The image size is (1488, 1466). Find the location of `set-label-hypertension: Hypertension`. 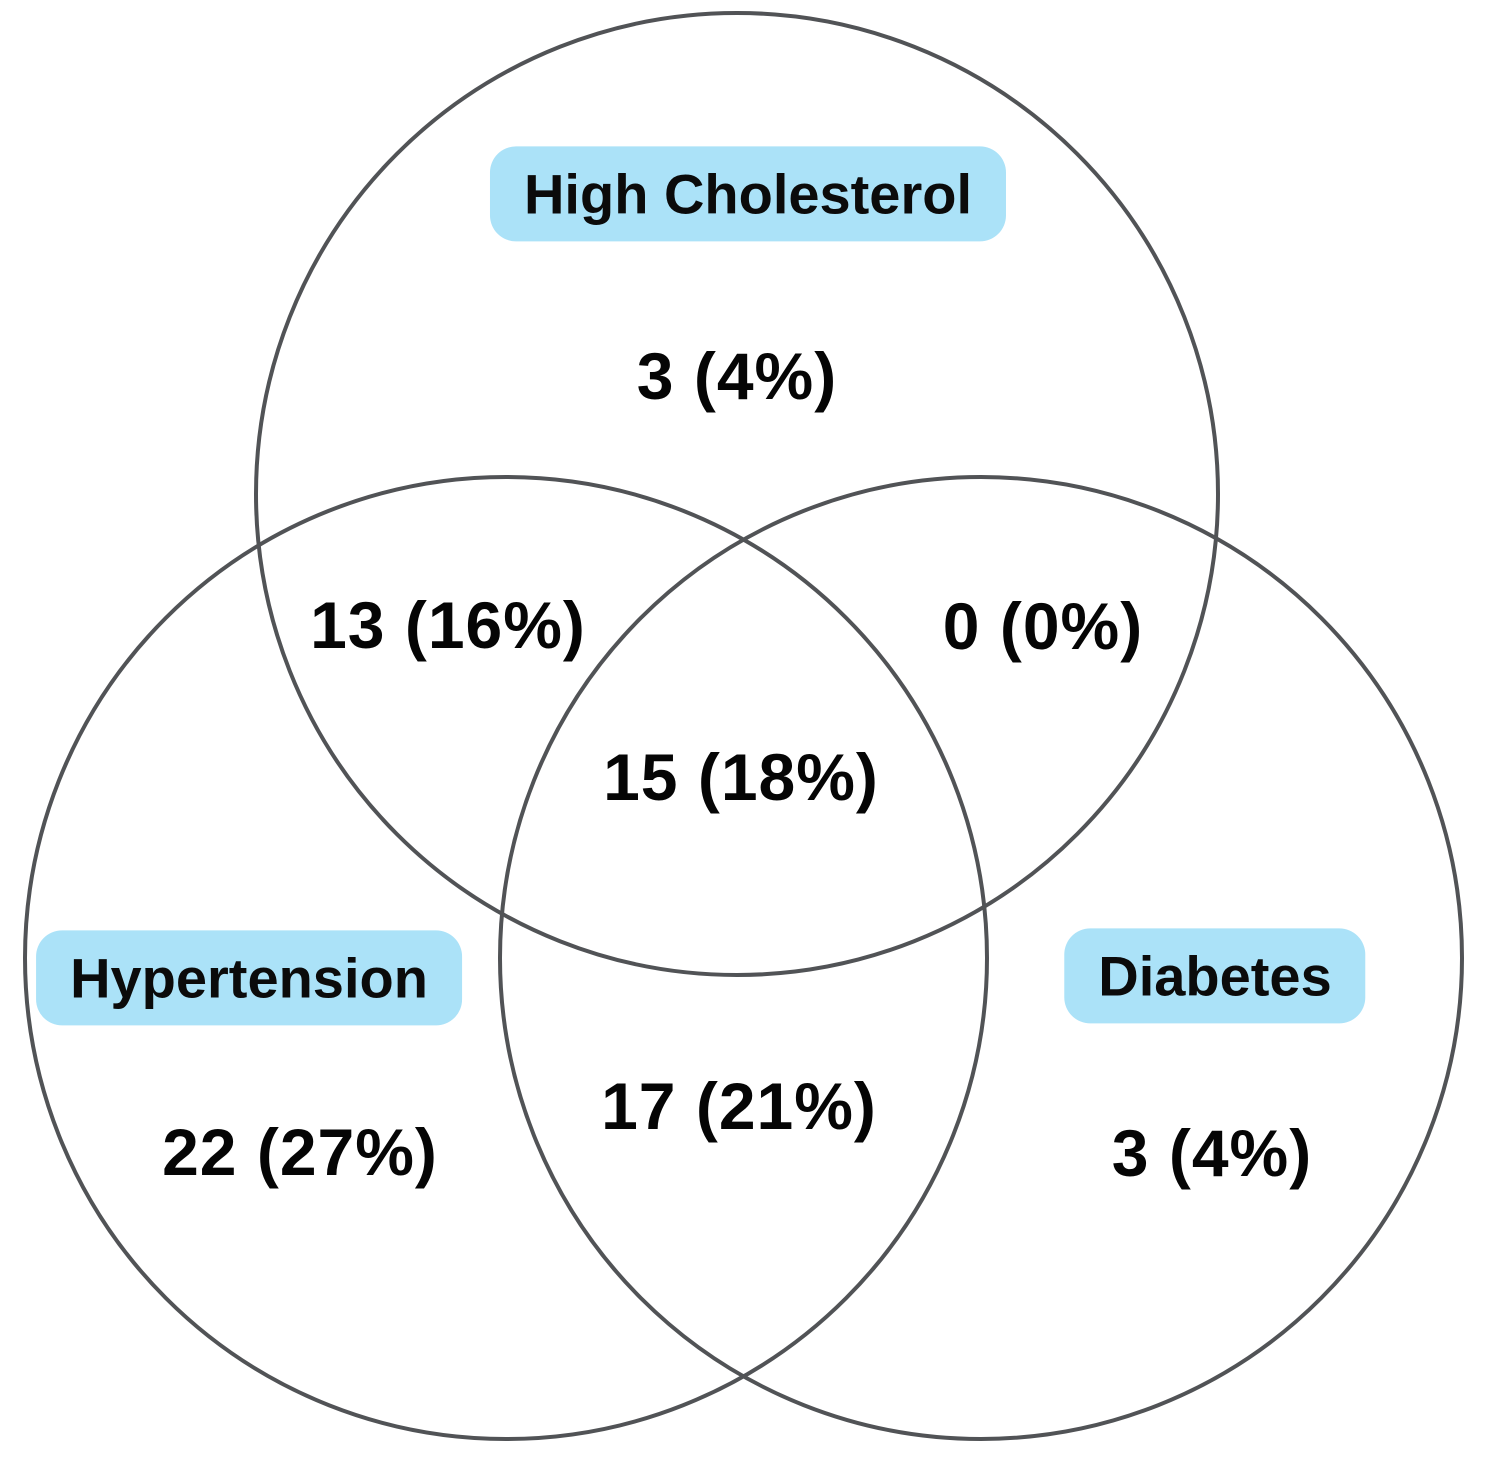

set-label-hypertension: Hypertension is located at coordinates (249, 978).